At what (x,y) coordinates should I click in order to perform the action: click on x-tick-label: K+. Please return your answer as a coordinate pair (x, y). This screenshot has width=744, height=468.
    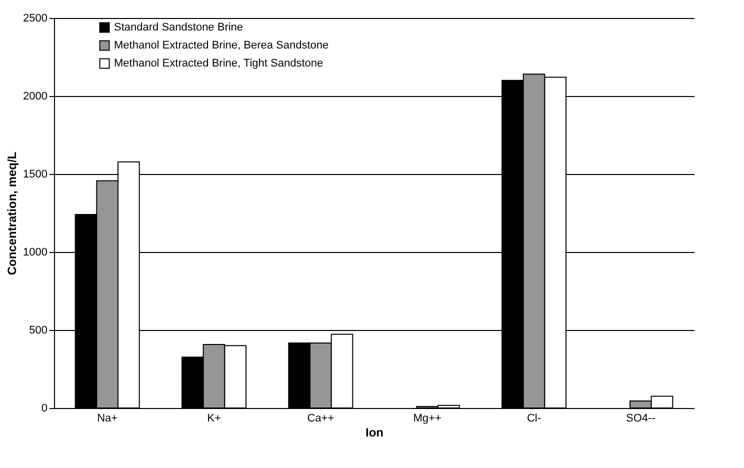
    Looking at the image, I should click on (214, 418).